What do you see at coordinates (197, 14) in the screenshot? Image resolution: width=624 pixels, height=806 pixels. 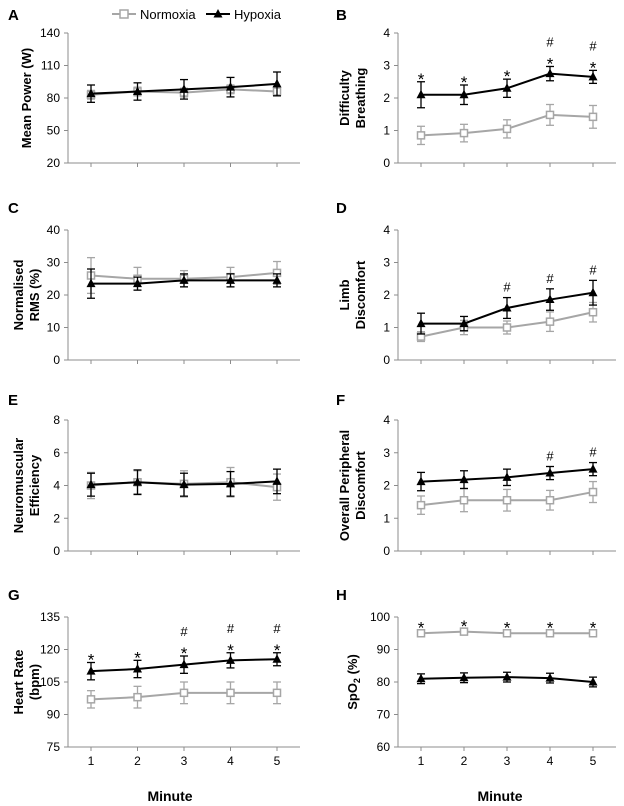 I see `legend: Normoxia Hypoxia` at bounding box center [197, 14].